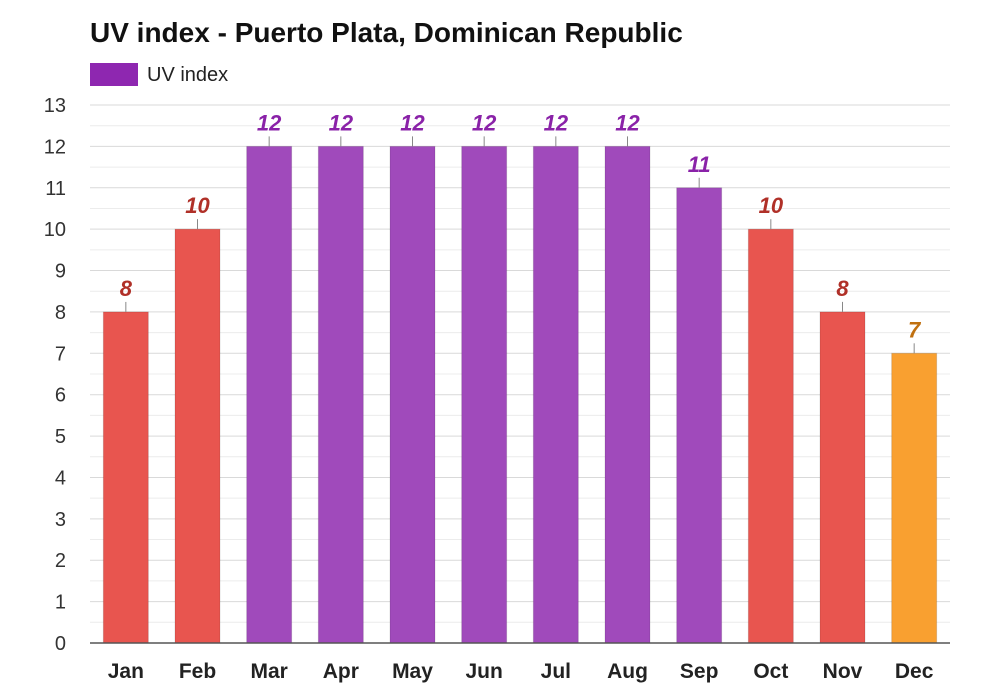  I want to click on y-tick-label: 9, so click(60, 272).